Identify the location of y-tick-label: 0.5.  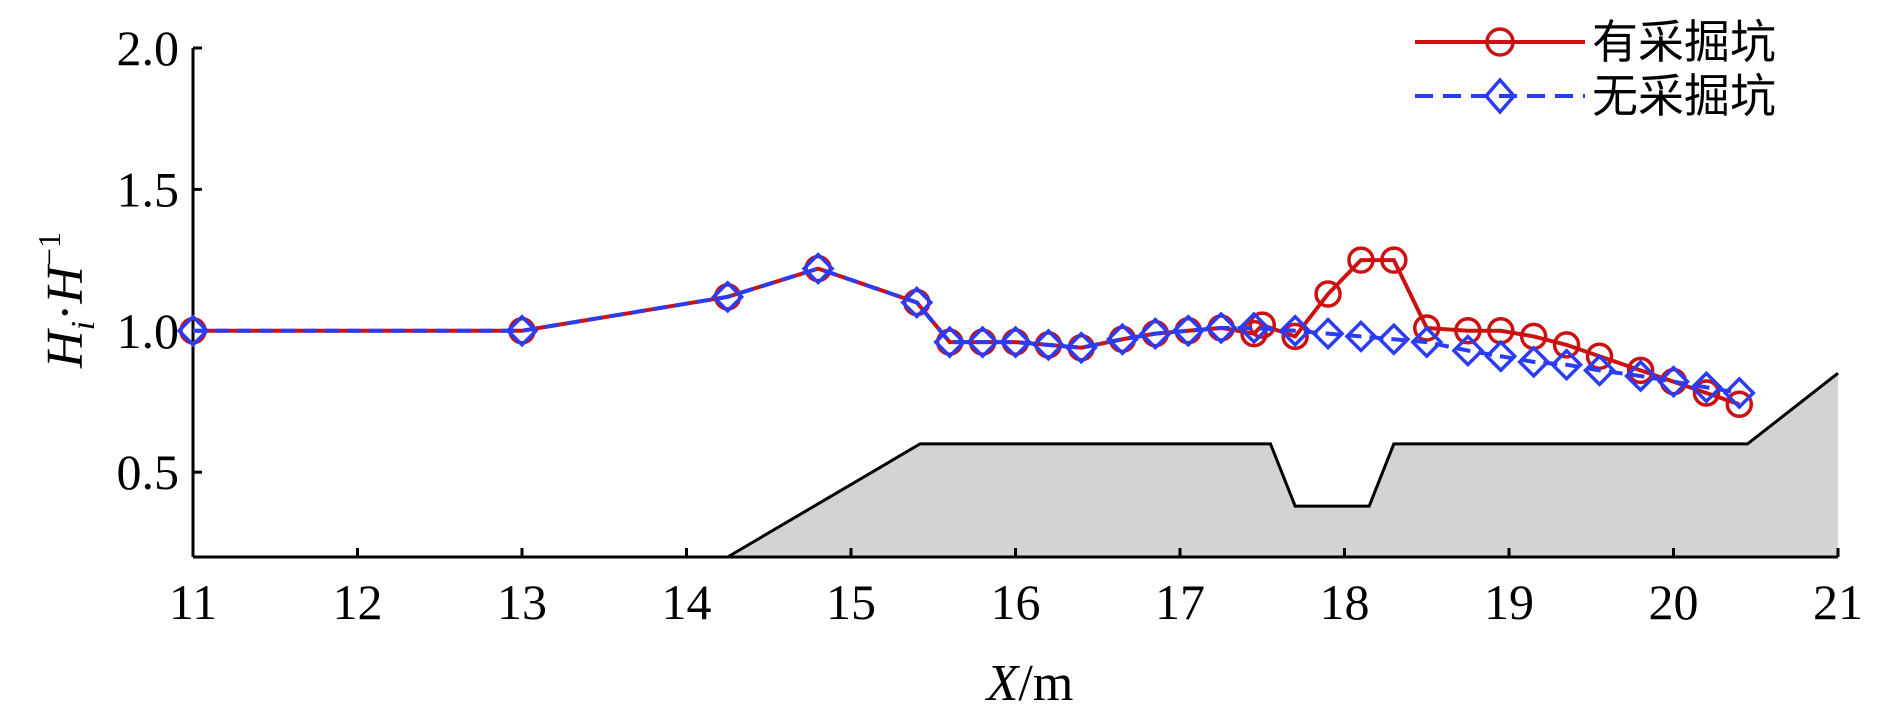
(148, 472).